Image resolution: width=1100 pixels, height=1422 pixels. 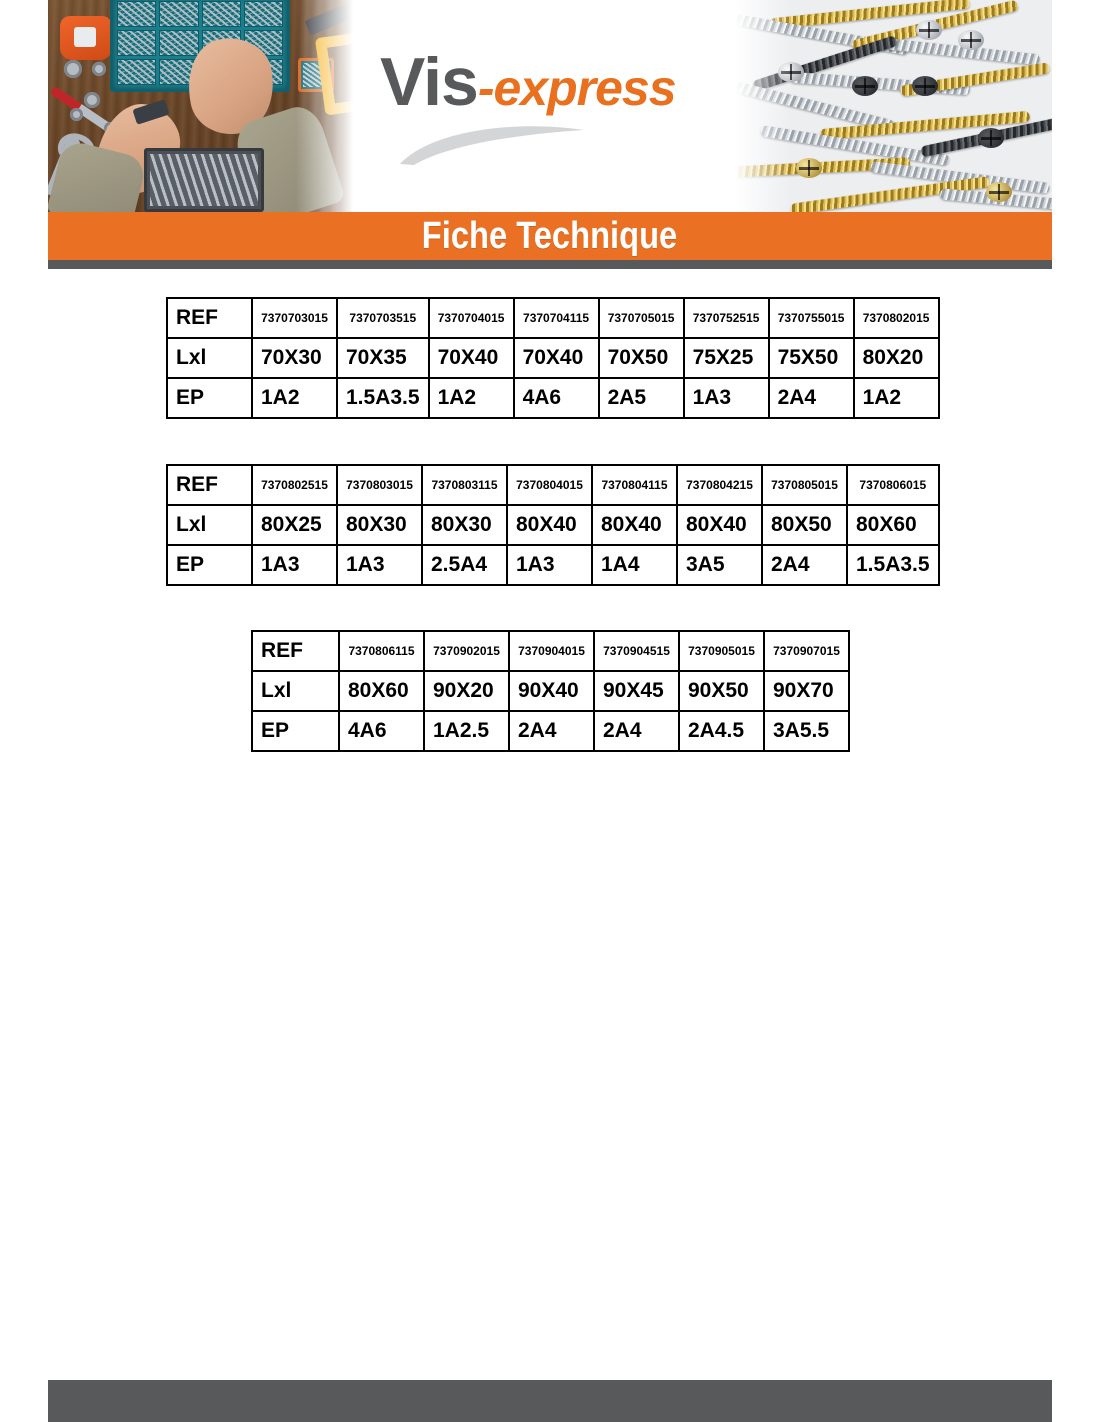 I want to click on screw-pile-photo, so click(x=891, y=106).